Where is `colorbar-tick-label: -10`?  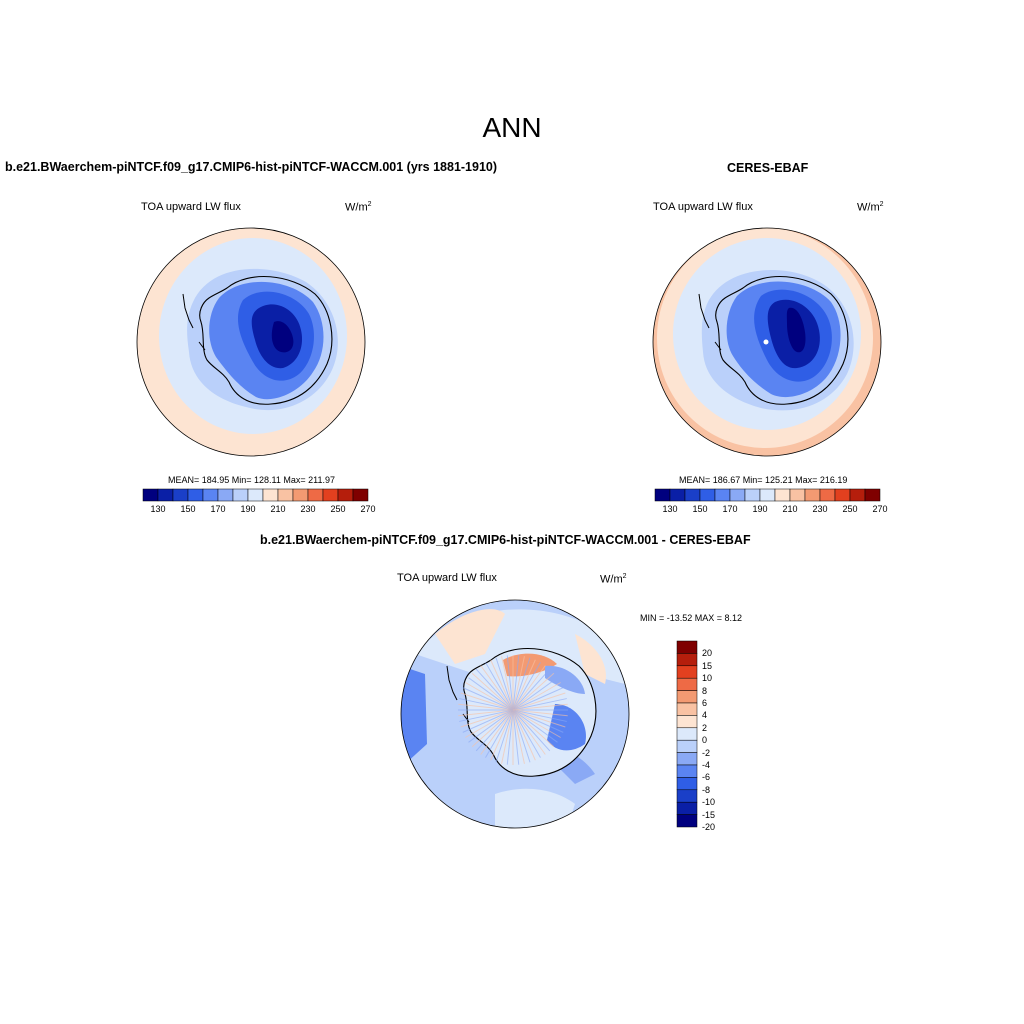
colorbar-tick-label: -10 is located at coordinates (709, 802).